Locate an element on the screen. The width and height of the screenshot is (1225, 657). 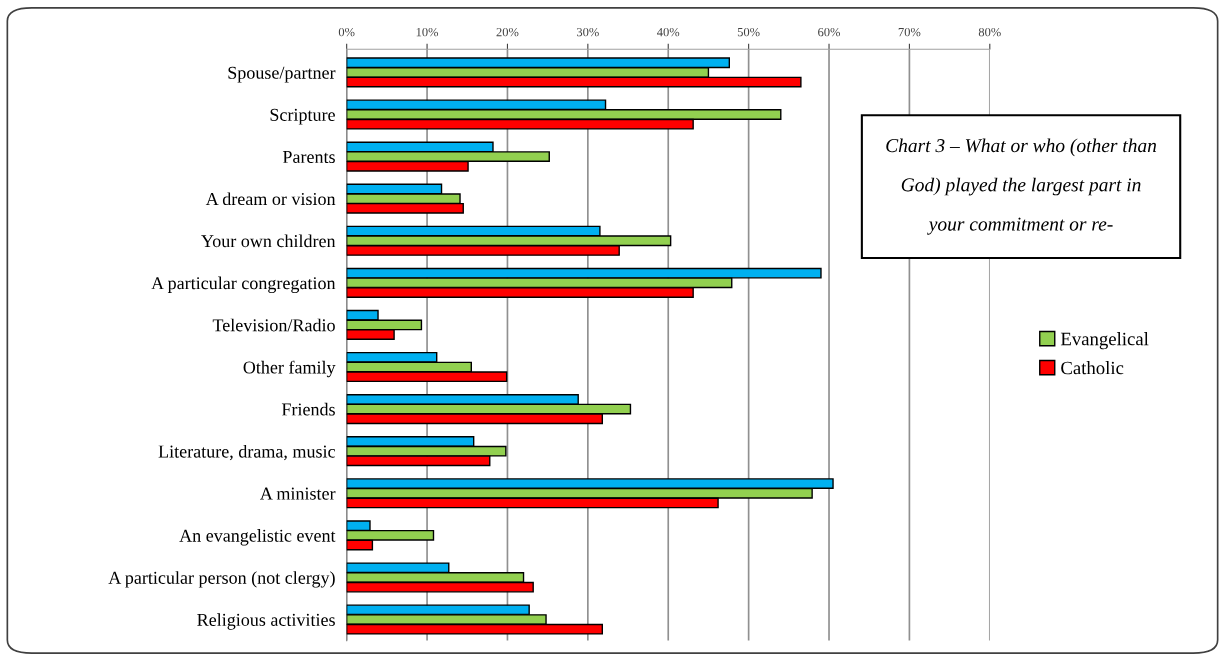
x-tick-label: 40% is located at coordinates (668, 32).